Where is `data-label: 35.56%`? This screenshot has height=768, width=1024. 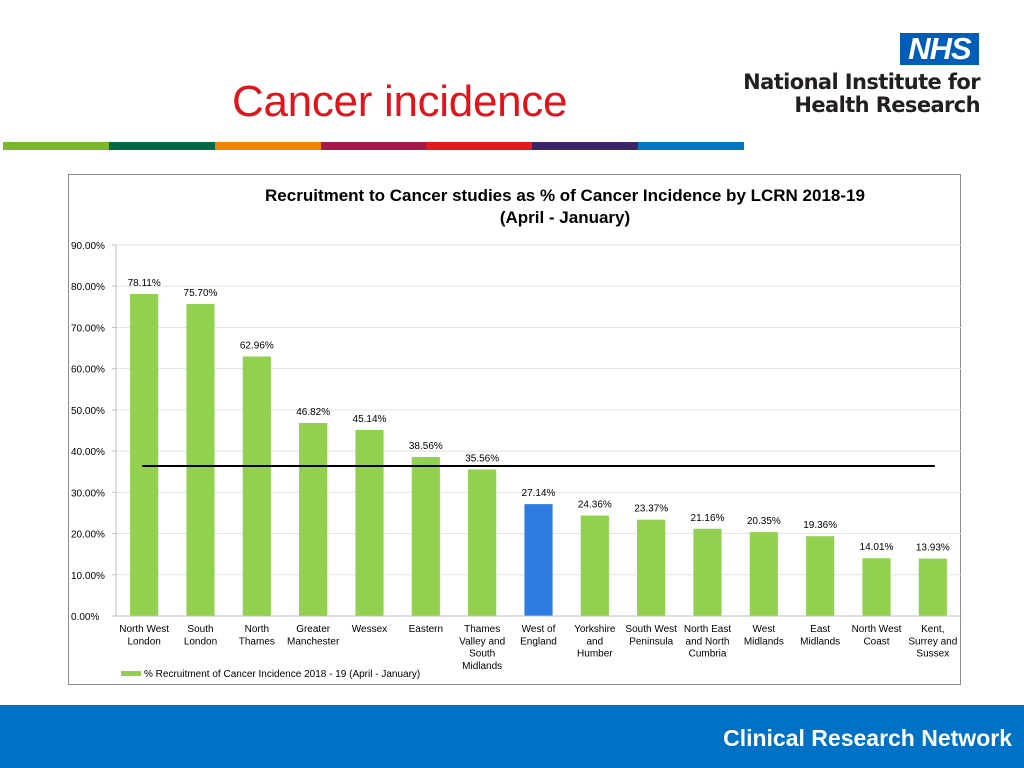 data-label: 35.56% is located at coordinates (482, 458).